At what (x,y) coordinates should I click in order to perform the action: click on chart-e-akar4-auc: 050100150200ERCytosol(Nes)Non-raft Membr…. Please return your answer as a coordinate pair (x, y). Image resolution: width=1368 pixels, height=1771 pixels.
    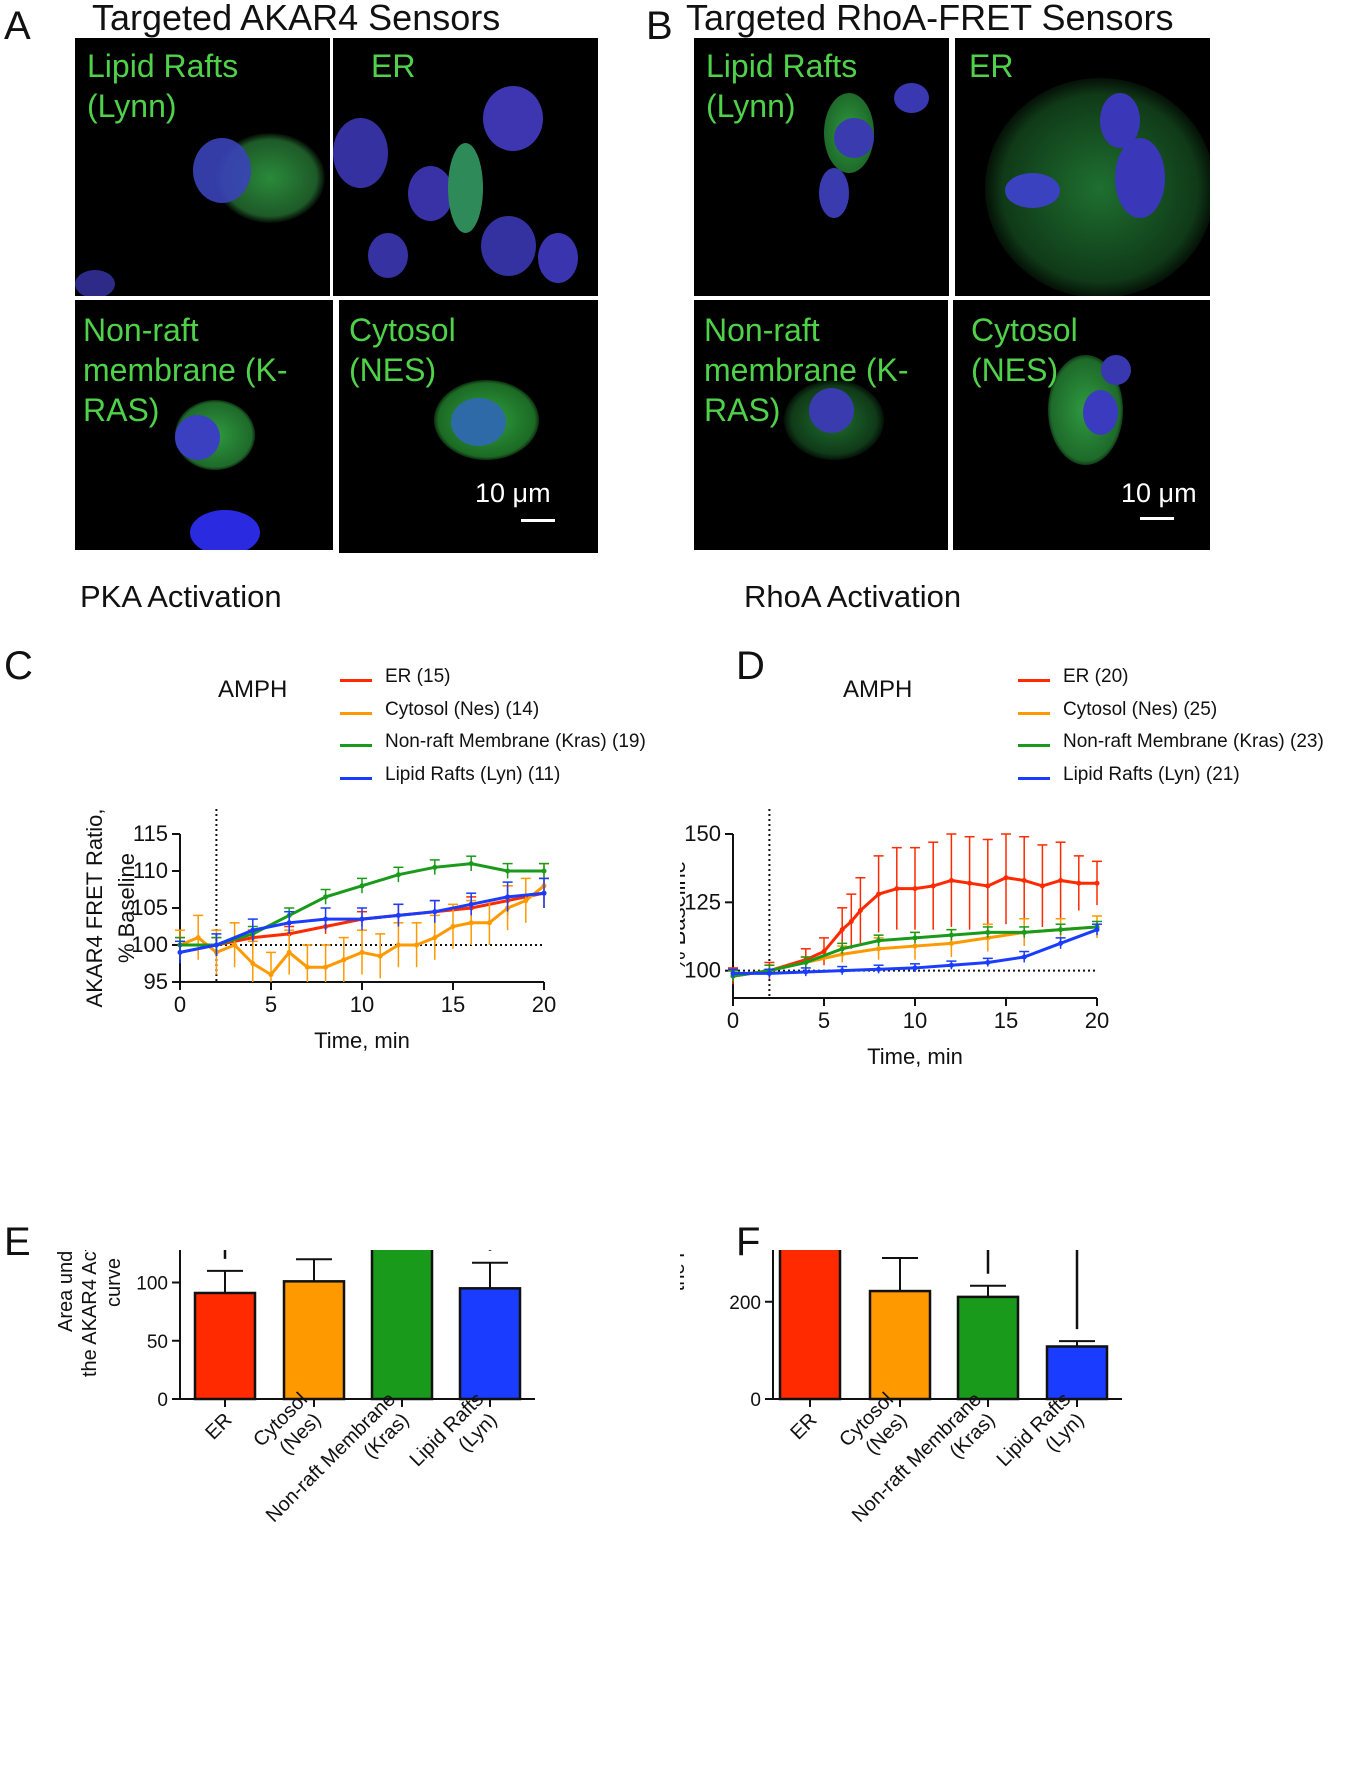
    Looking at the image, I should click on (295, 1388).